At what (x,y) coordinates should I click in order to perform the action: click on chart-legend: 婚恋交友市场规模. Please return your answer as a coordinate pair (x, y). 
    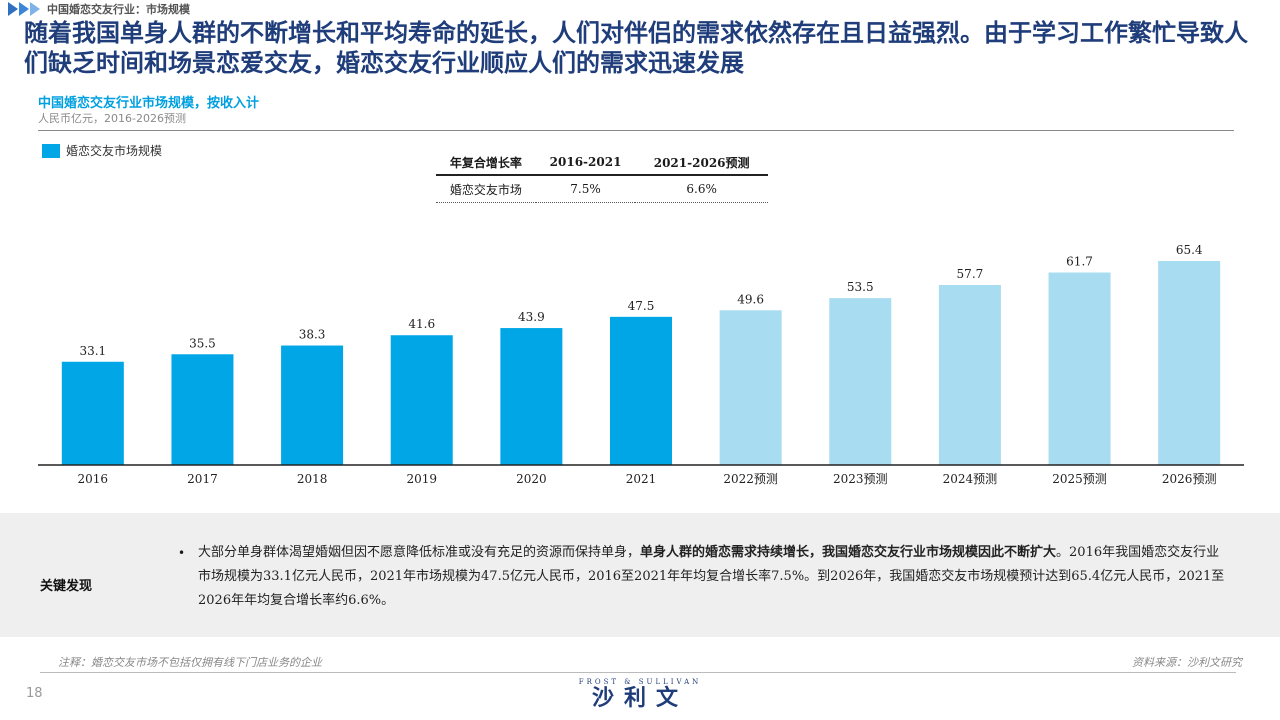
    Looking at the image, I should click on (102, 150).